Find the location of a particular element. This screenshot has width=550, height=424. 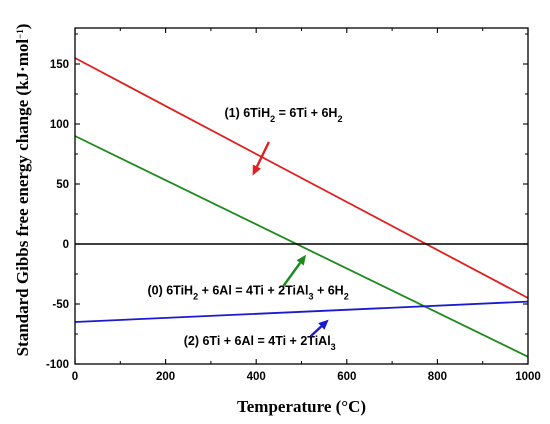

y-tick-label: 150 is located at coordinates (59, 65).